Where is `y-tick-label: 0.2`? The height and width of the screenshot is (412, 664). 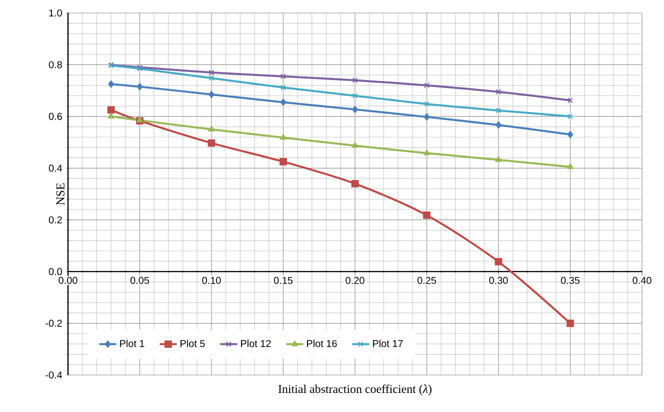 y-tick-label: 0.2 is located at coordinates (55, 220).